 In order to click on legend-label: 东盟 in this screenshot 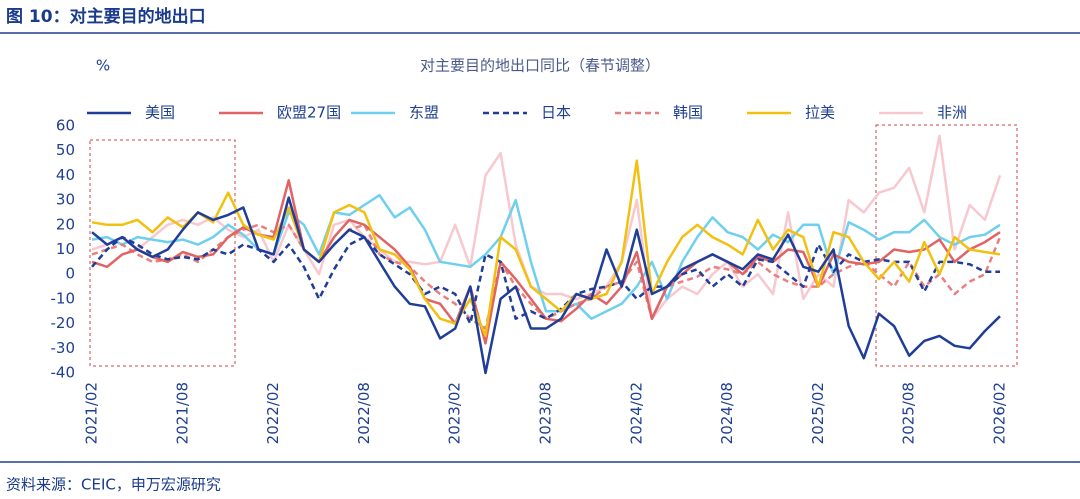, I will do `click(424, 113)`.